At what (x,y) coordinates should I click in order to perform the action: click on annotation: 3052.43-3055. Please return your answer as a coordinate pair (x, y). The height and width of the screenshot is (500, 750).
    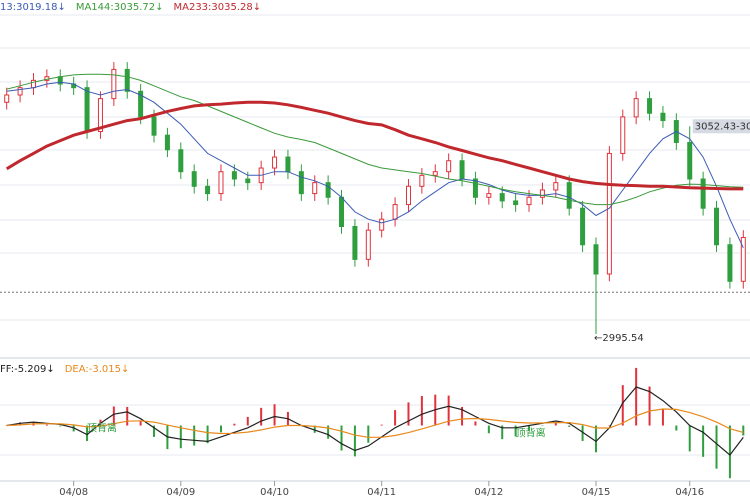
    Looking at the image, I should click on (722, 126).